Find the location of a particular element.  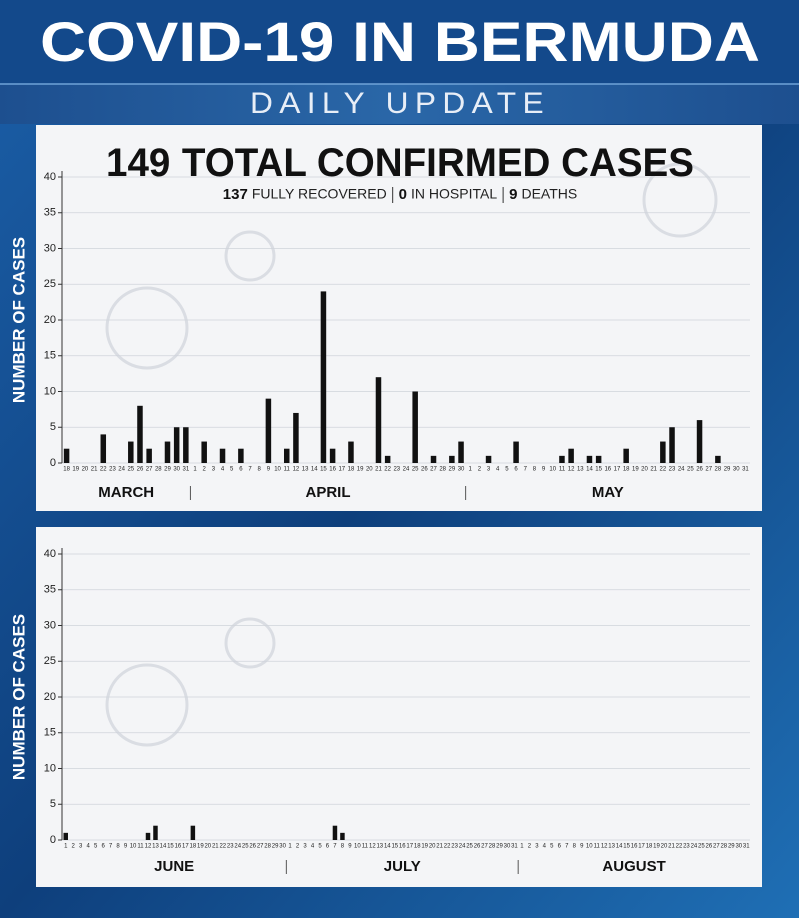

y-tick-label: 10 is located at coordinates (50, 391).